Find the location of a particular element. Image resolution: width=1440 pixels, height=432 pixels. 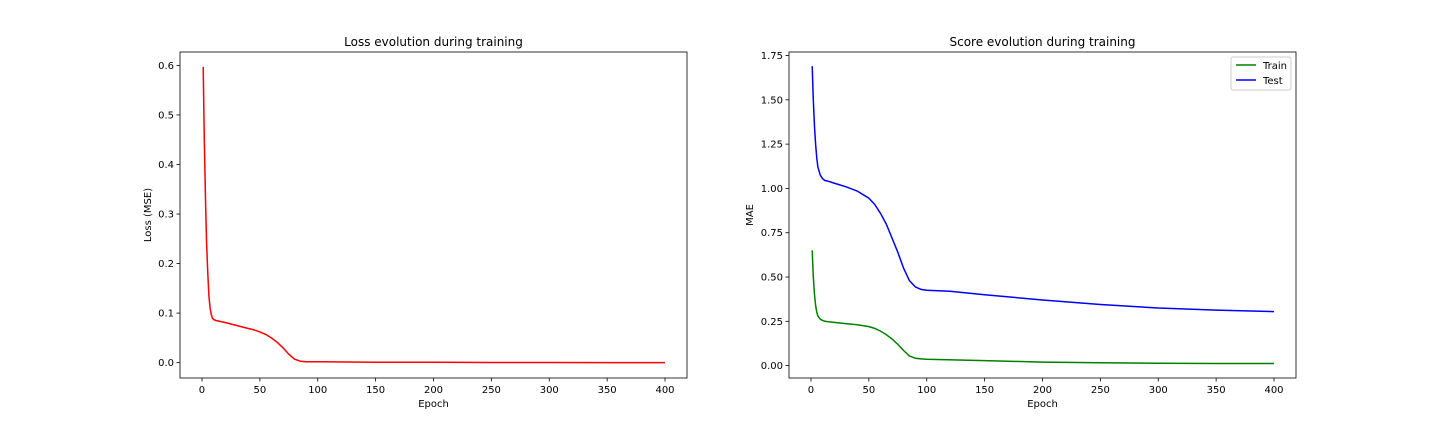

loss-y-axis-label: Loss (MSE) is located at coordinates (148, 215).